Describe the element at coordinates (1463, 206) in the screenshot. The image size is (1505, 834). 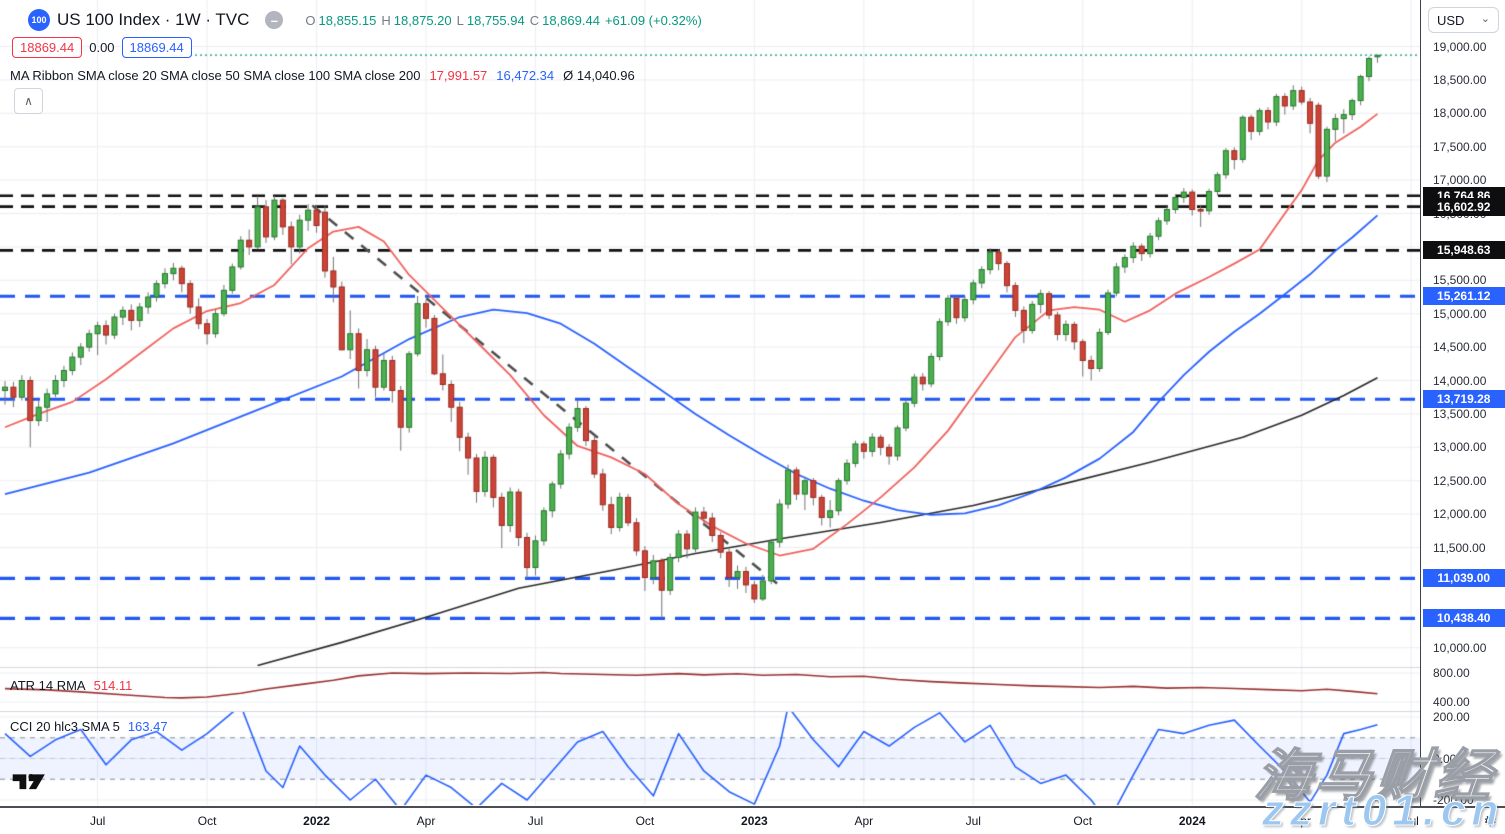
I see `price-level-badge: 16,602.92` at that location.